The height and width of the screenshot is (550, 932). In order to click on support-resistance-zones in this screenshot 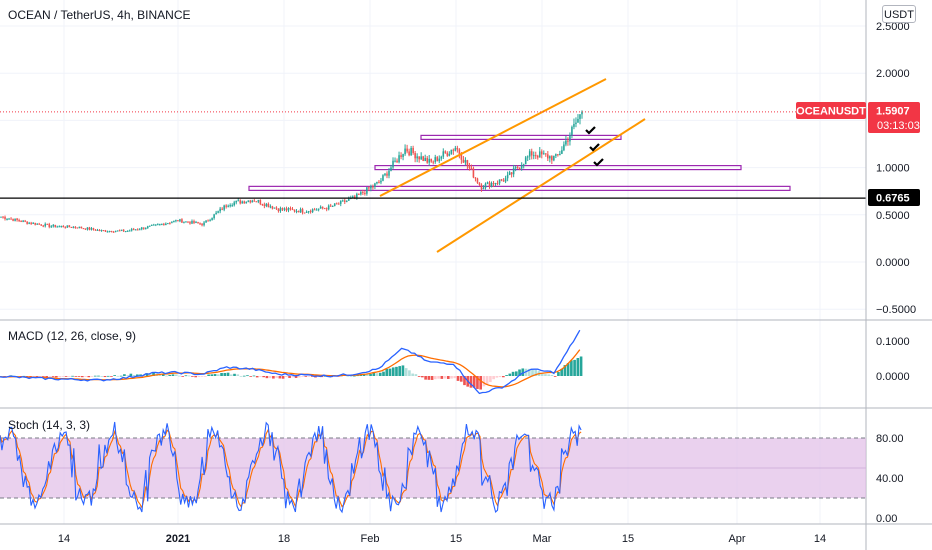, I will do `click(519, 162)`.